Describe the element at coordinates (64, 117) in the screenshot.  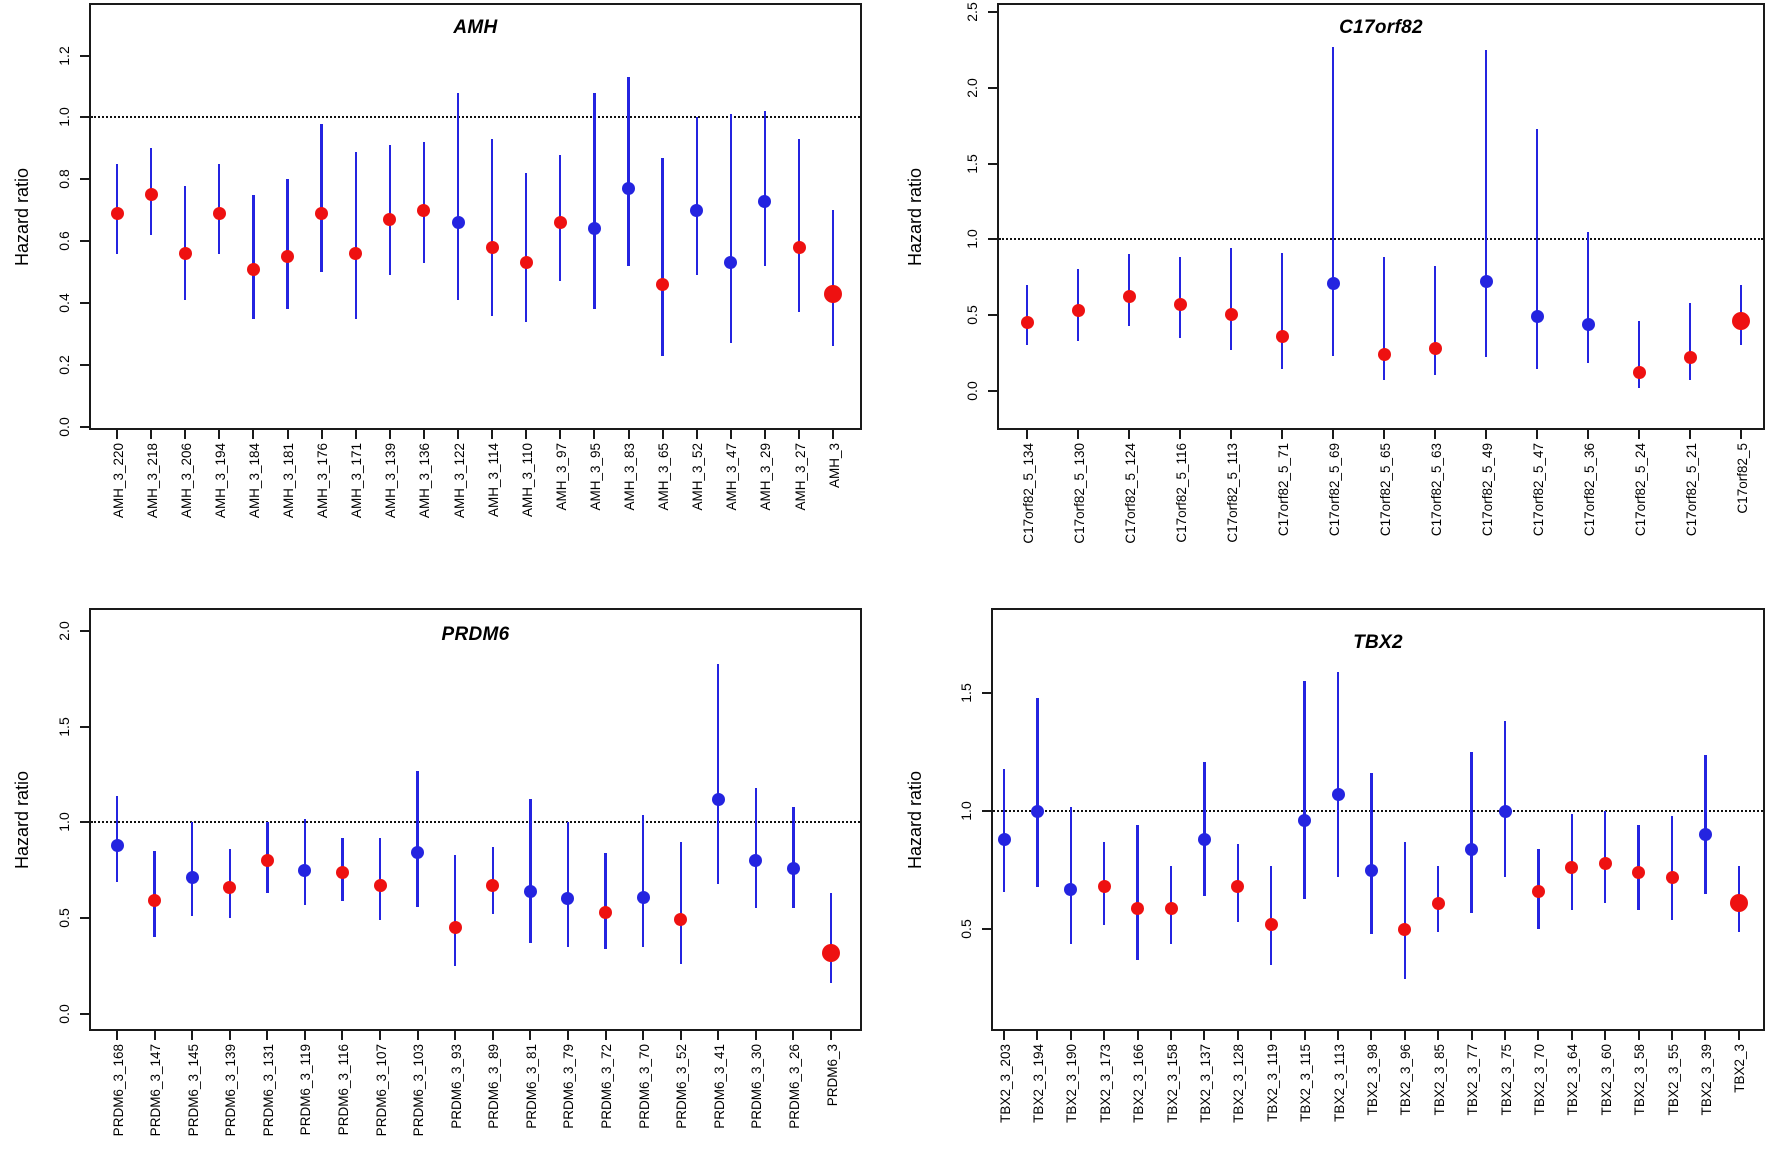
I see `y-tick-label: 1.0` at that location.